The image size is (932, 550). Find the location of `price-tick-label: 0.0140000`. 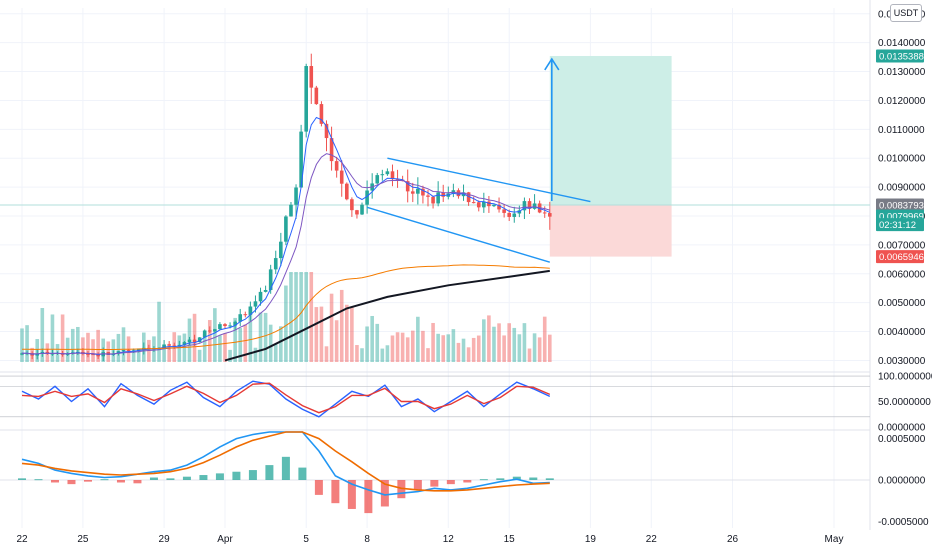

price-tick-label: 0.0140000 is located at coordinates (902, 43).